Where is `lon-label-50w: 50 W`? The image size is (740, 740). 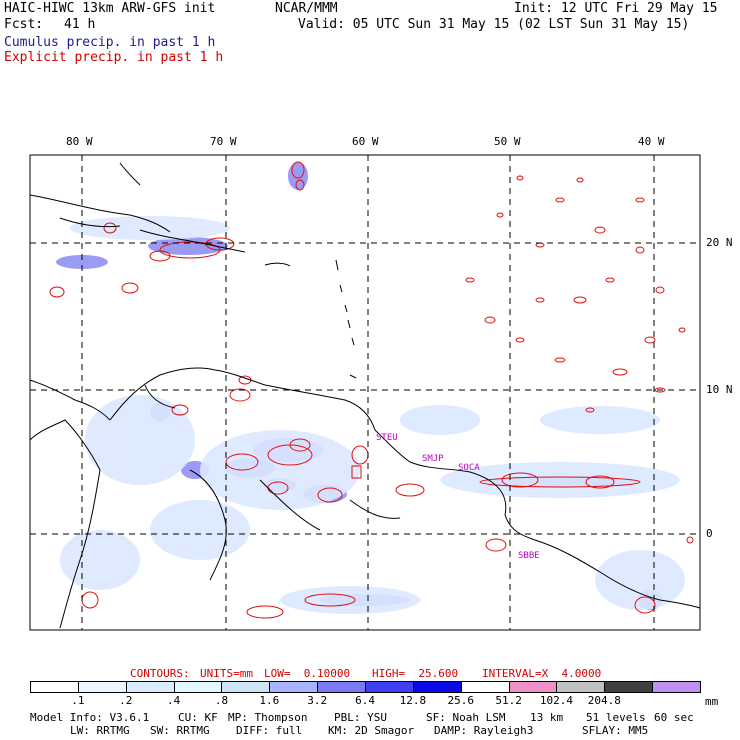
lon-label-50w: 50 W is located at coordinates (507, 141).